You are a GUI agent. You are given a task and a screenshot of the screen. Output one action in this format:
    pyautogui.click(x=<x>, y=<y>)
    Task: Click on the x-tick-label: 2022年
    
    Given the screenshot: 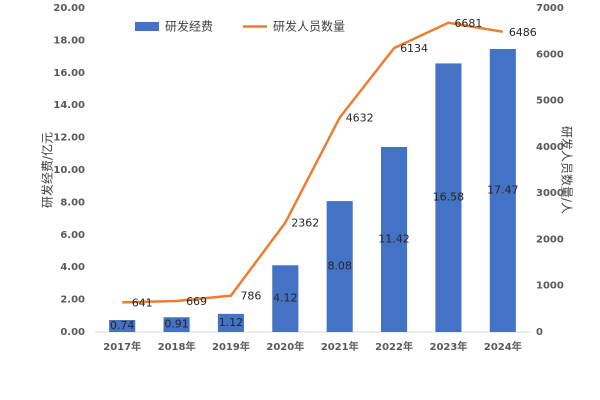 What is the action you would take?
    pyautogui.click(x=394, y=346)
    